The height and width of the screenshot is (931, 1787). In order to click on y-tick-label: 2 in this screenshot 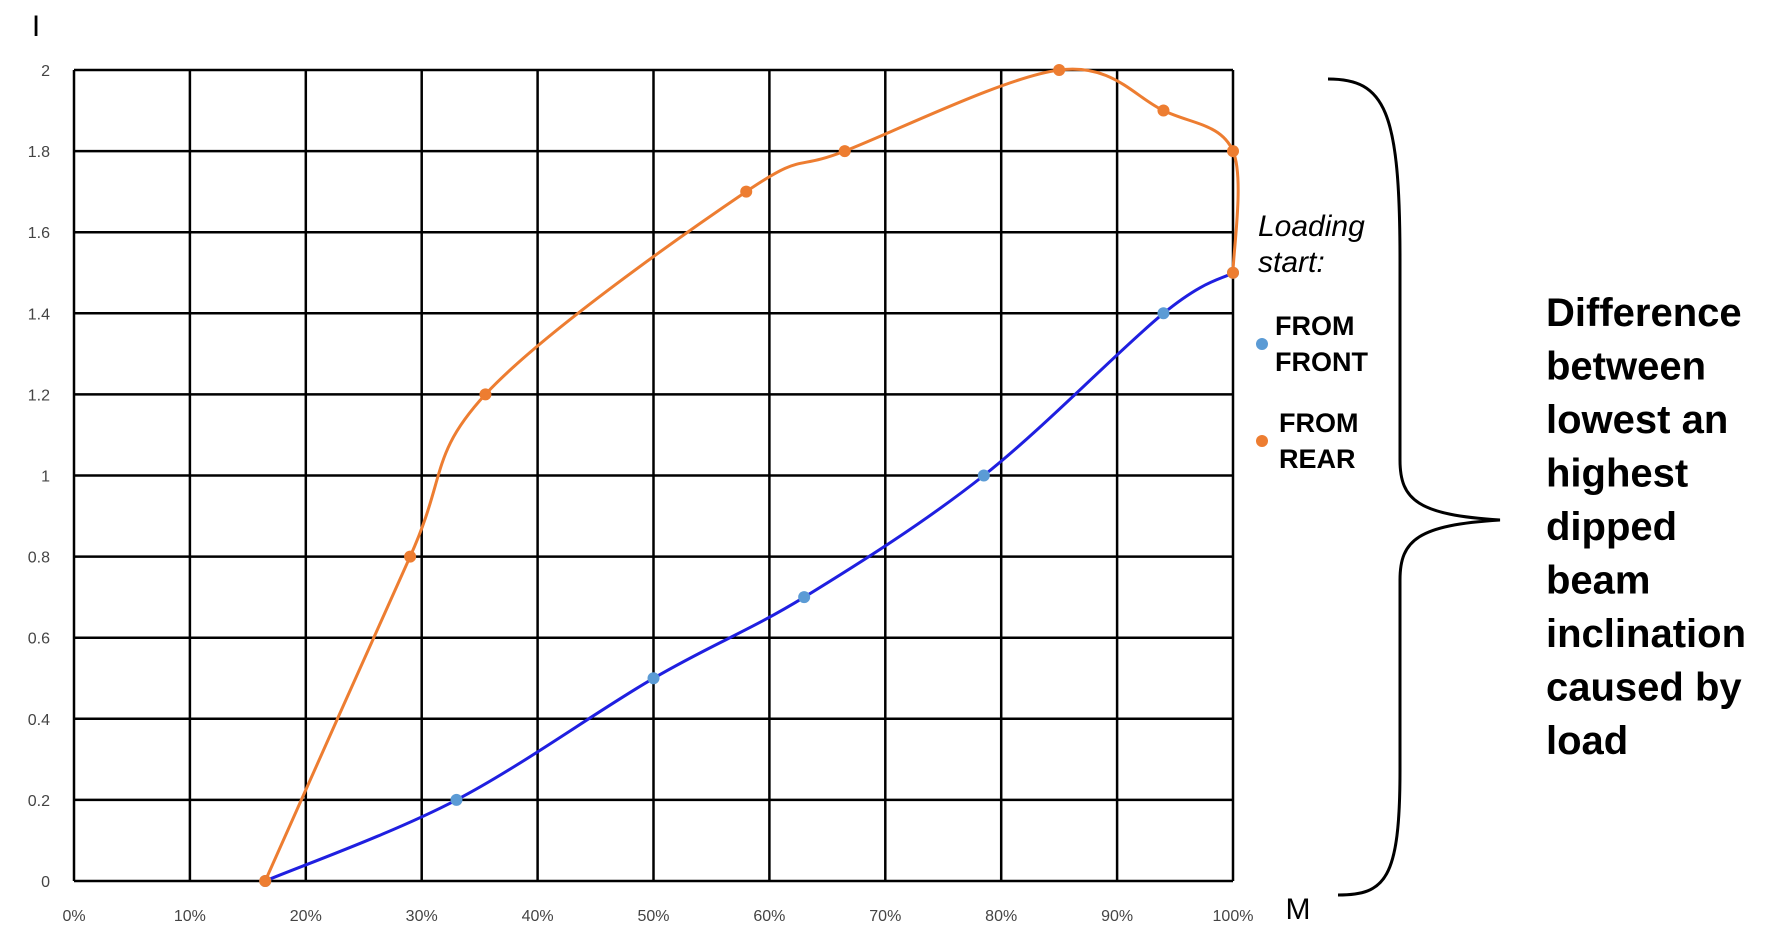, I will do `click(45, 71)`.